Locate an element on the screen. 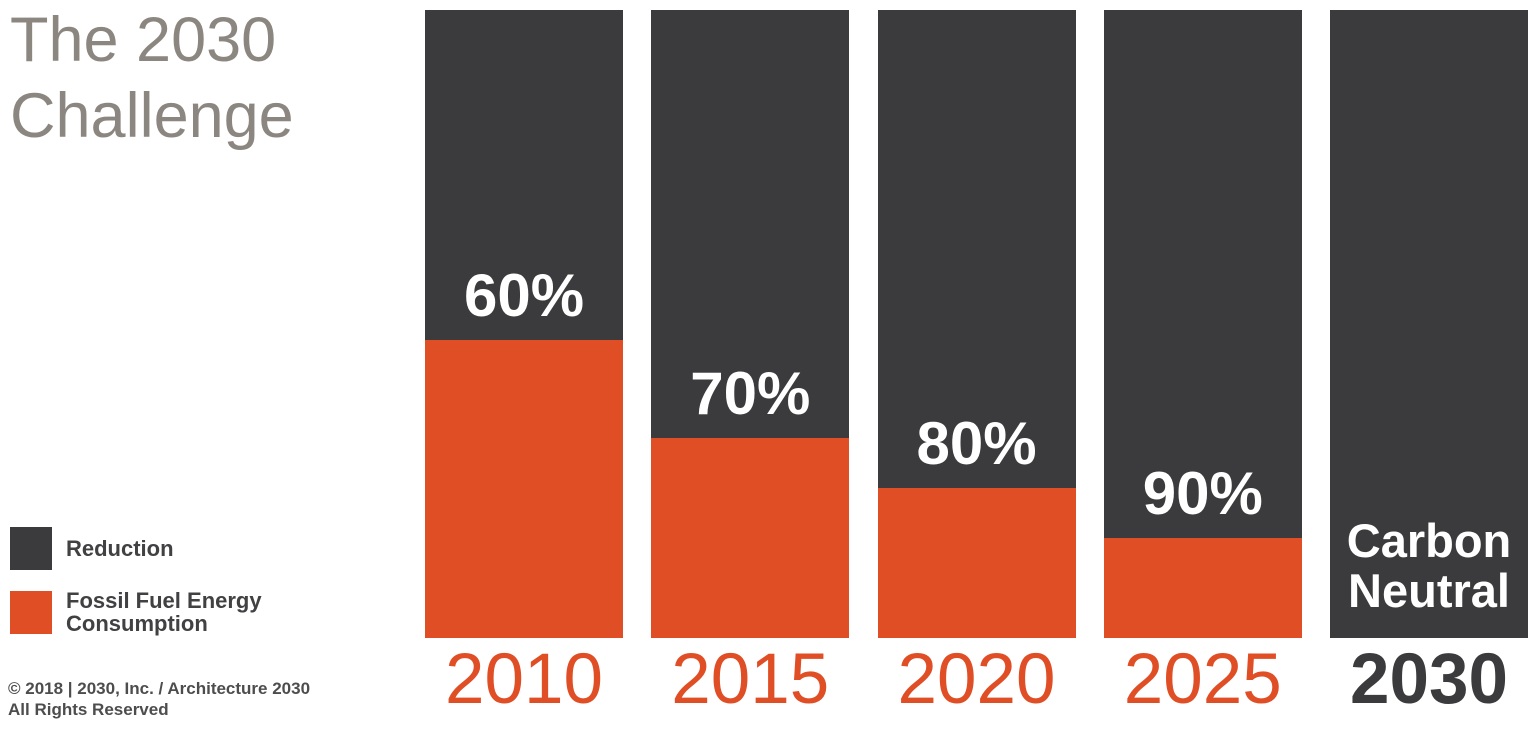 This screenshot has width=1536, height=737. year-label-2030: 2030 is located at coordinates (1429, 679).